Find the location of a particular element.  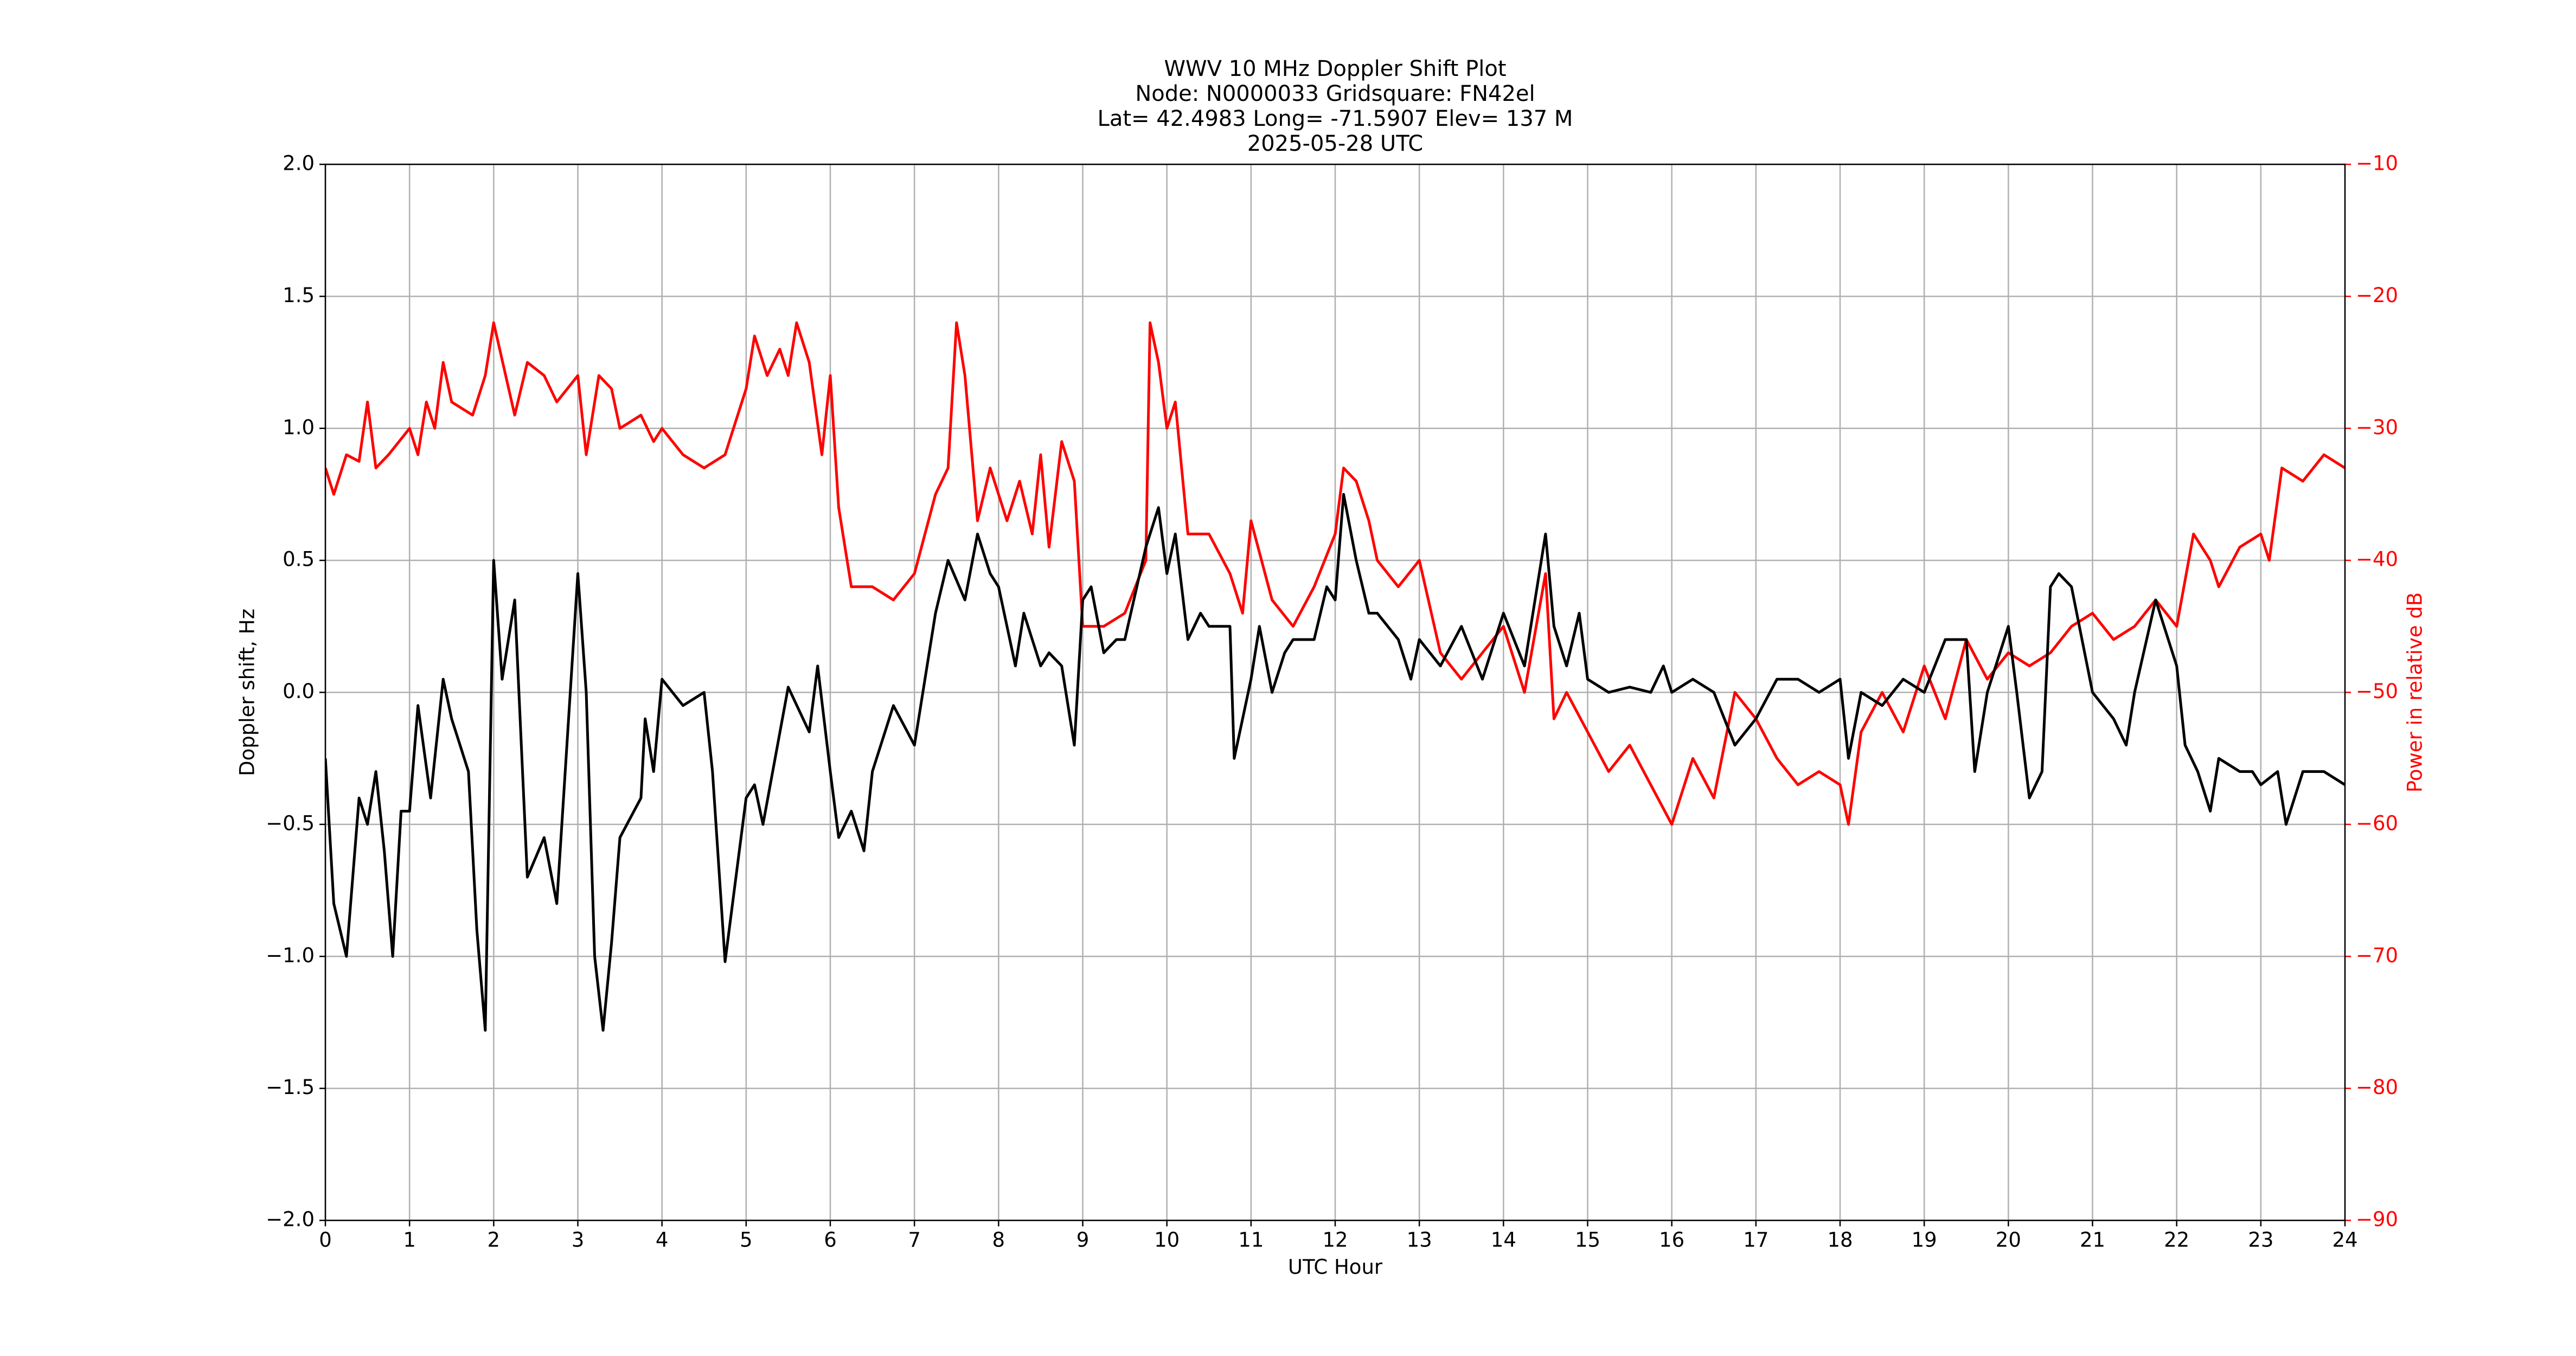

y-tick-label: 2.0 is located at coordinates (299, 163).